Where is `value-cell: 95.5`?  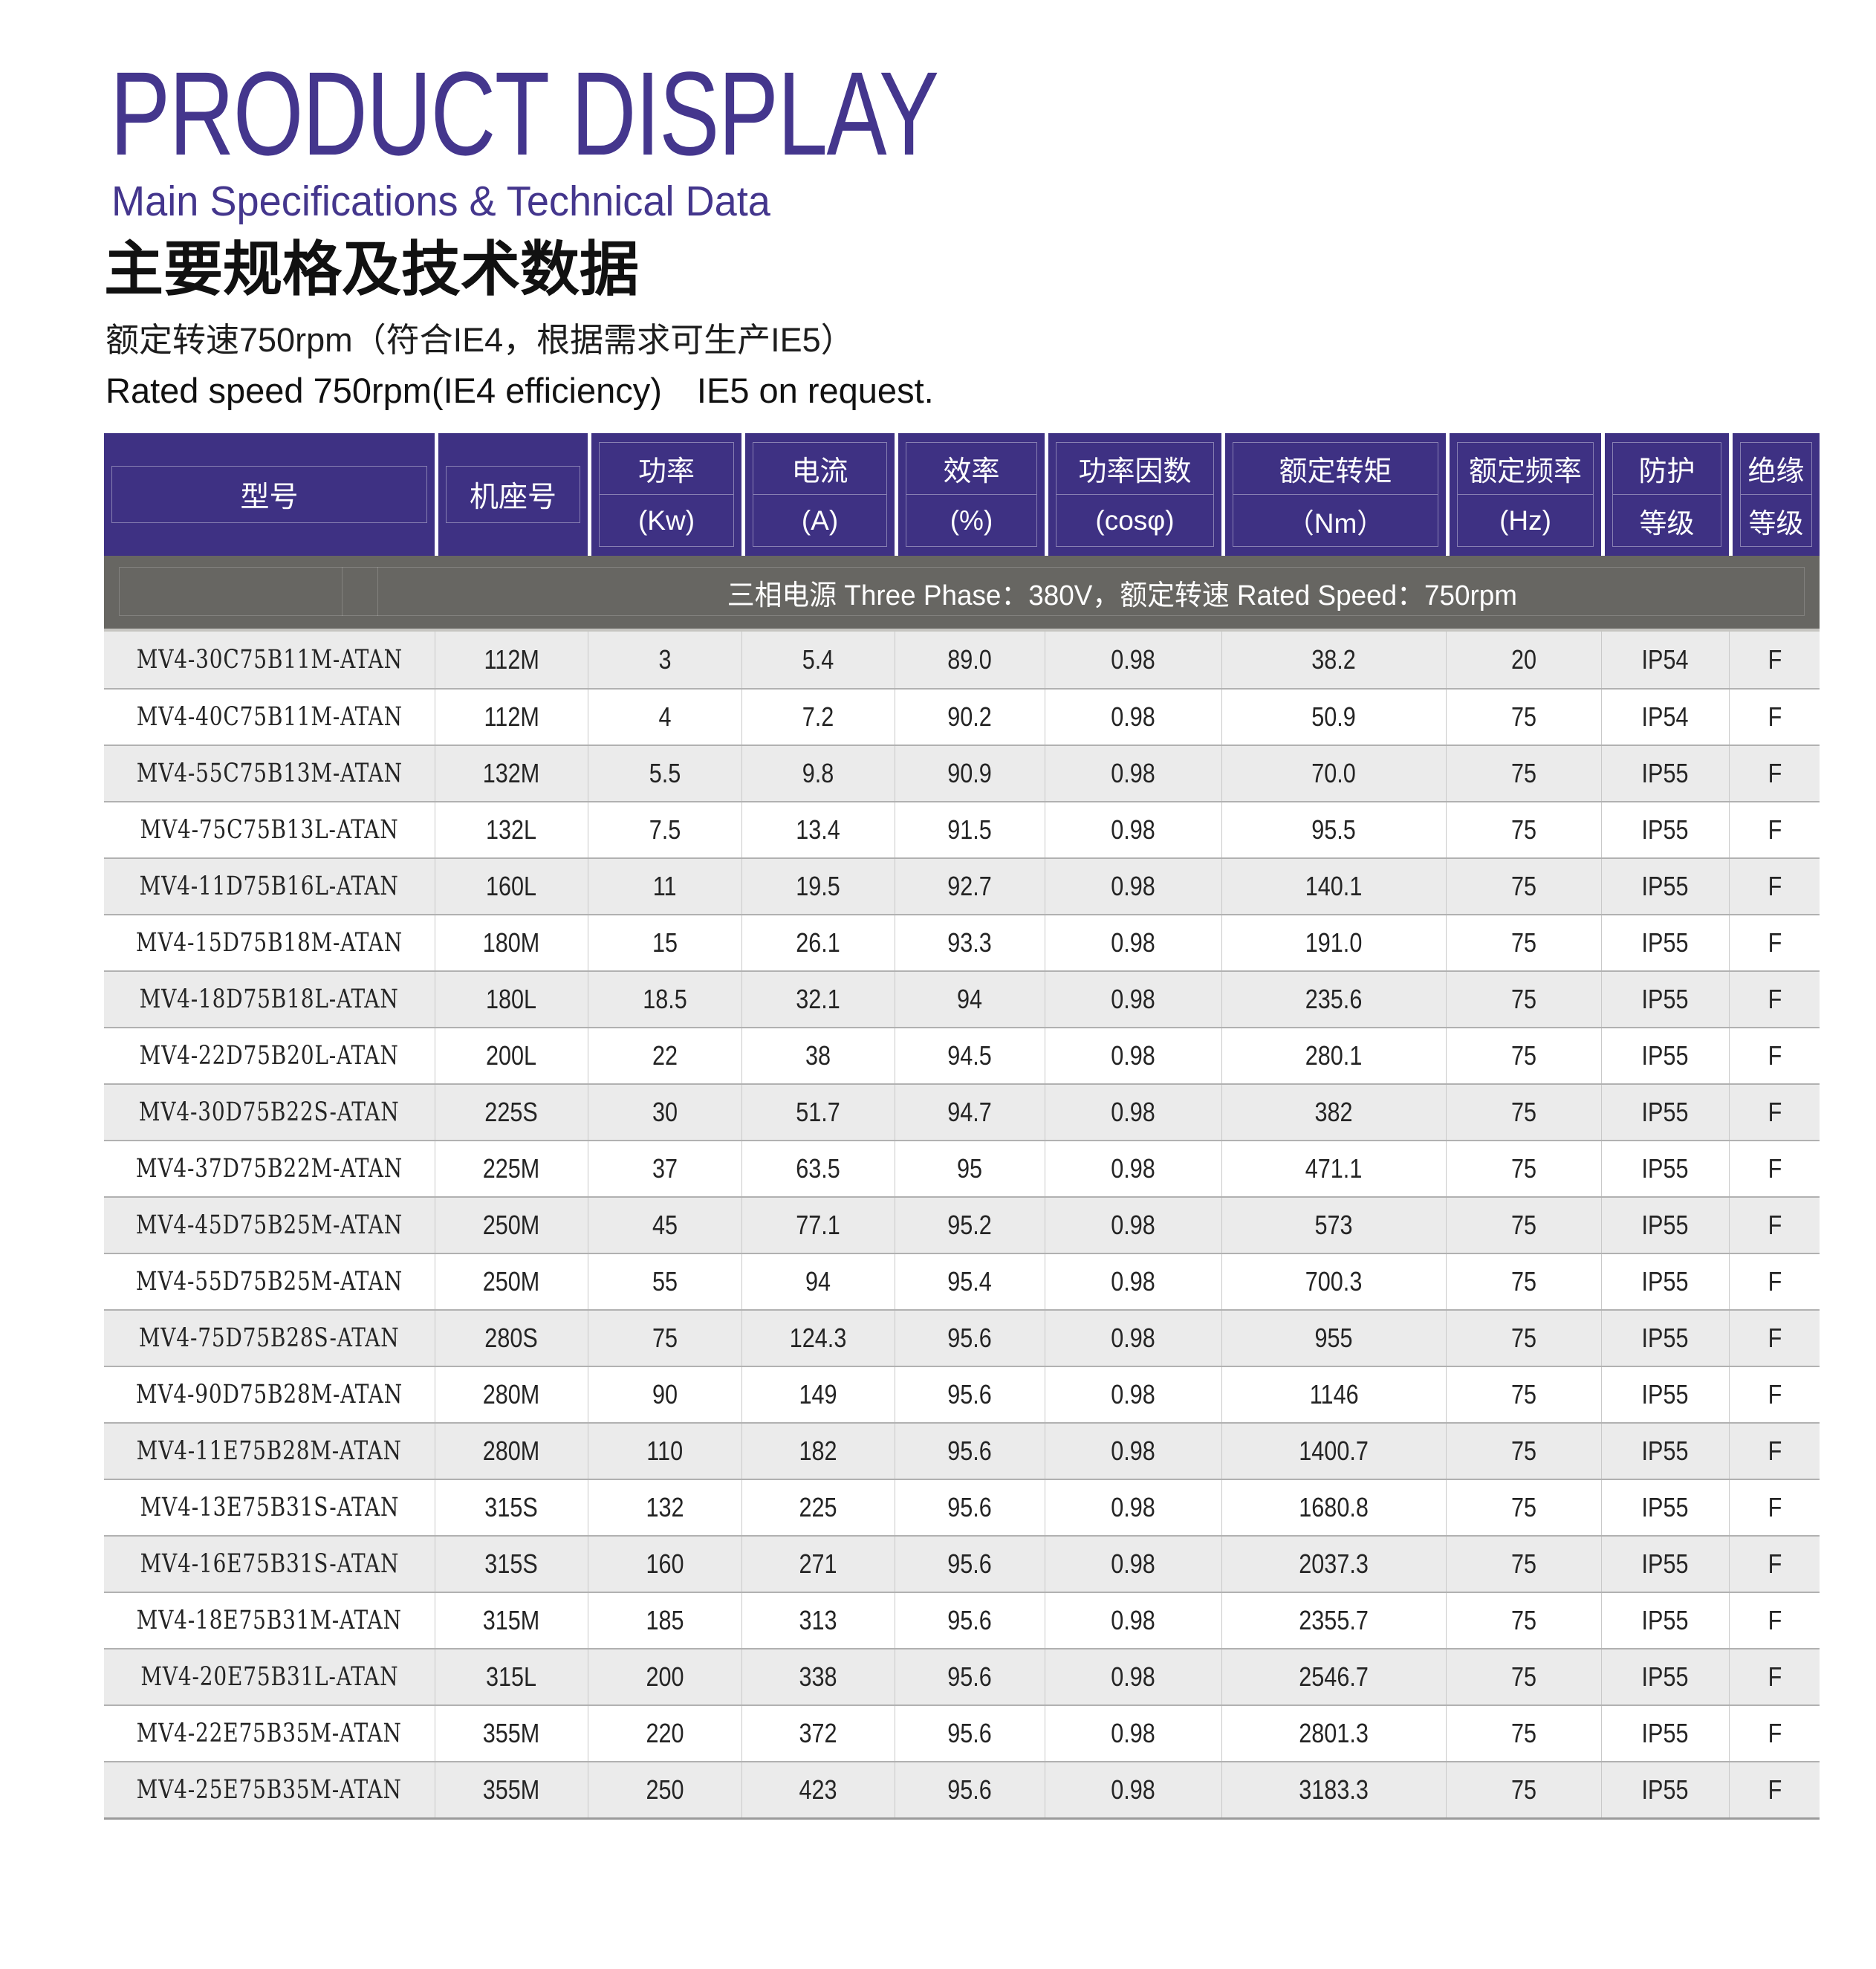
value-cell: 95.5 is located at coordinates (1333, 829).